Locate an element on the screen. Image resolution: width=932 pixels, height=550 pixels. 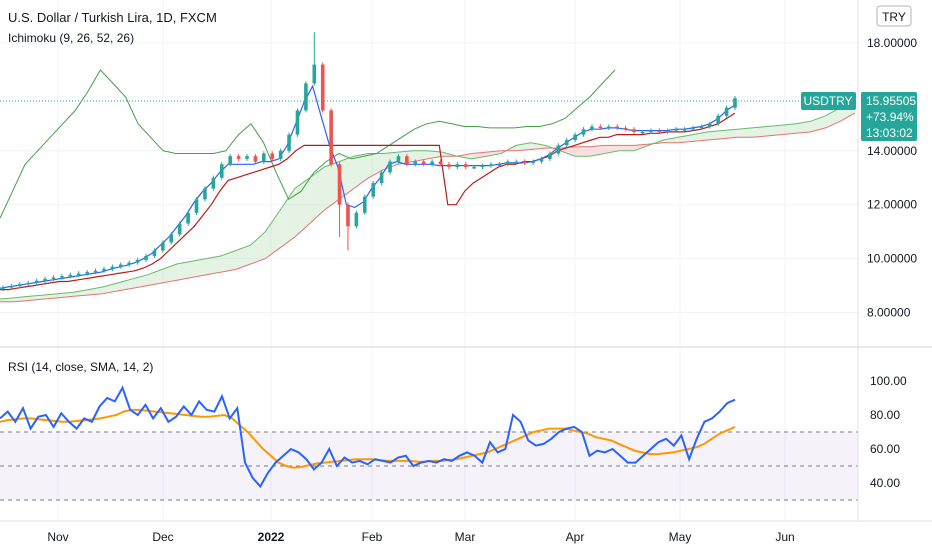
currency-button-label: TRY is located at coordinates (894, 17).